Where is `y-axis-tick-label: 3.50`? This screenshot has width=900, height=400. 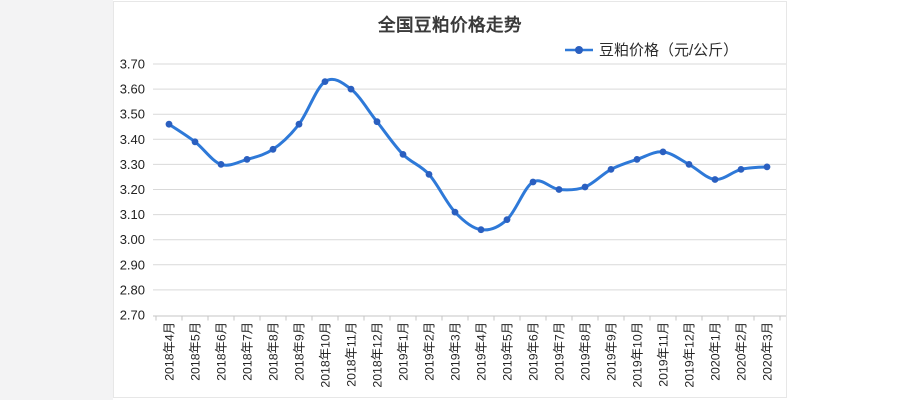
y-axis-tick-label: 3.50 is located at coordinates (132, 114).